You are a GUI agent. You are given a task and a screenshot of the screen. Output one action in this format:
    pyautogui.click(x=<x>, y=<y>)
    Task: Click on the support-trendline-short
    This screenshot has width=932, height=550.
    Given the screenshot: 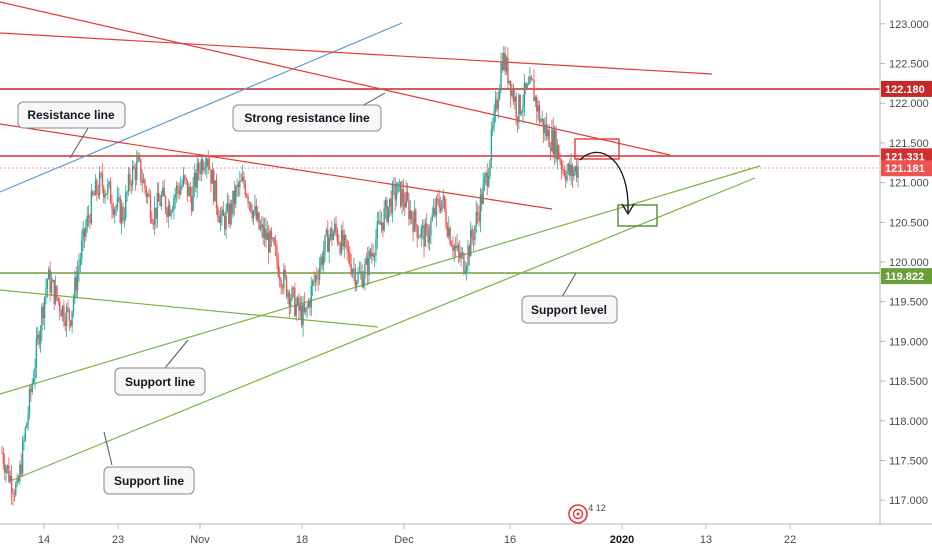 What is the action you would take?
    pyautogui.click(x=189, y=308)
    